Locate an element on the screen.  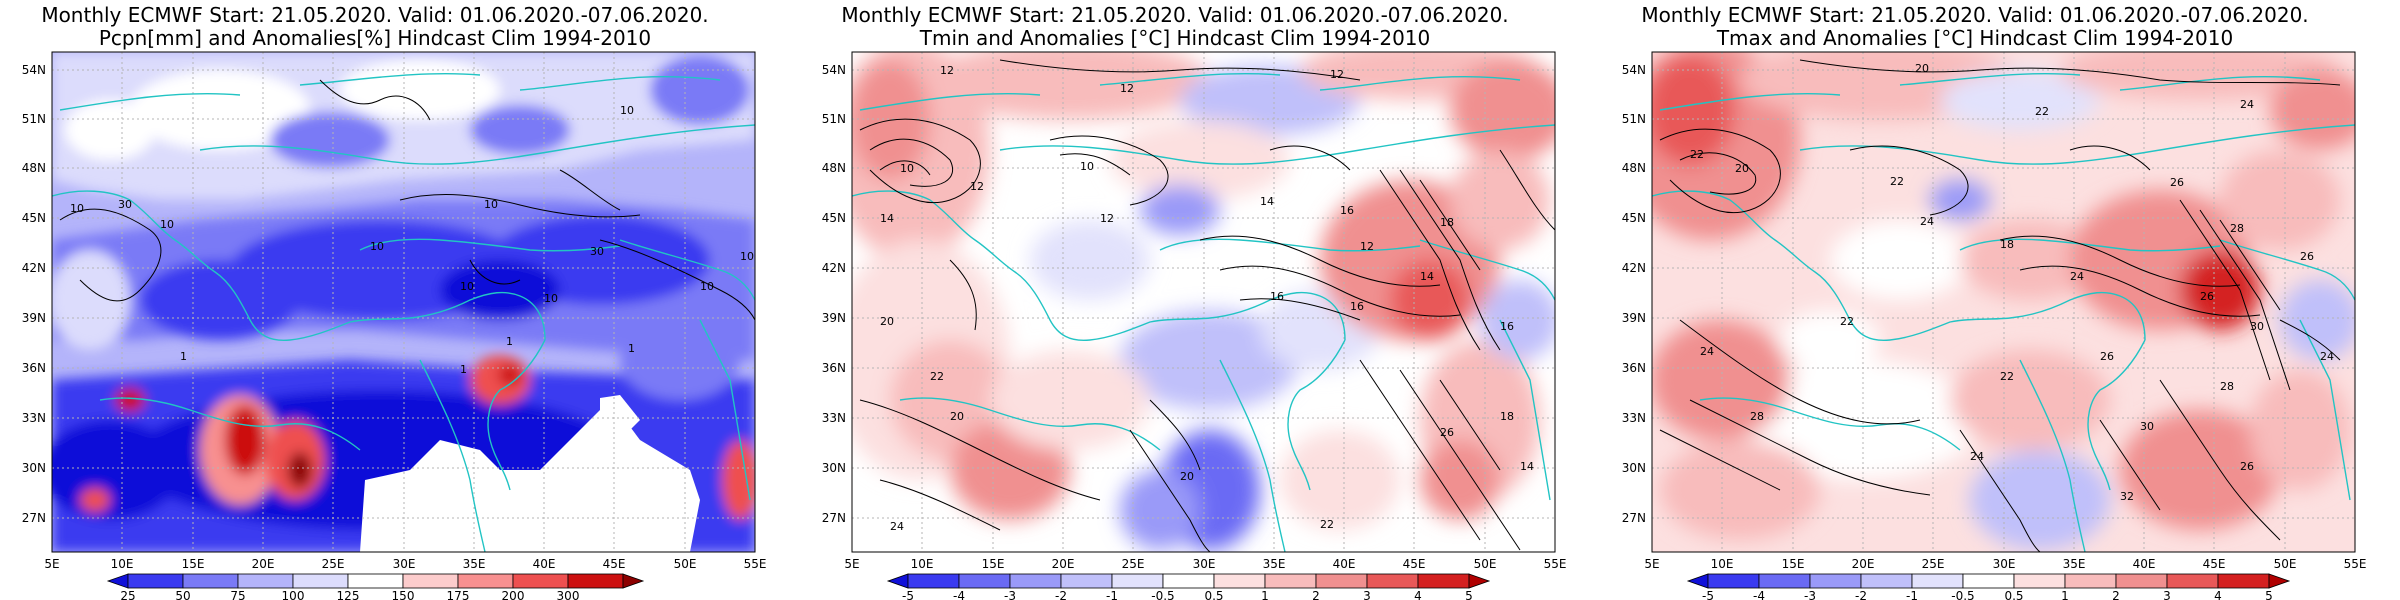
colorbar-label: 75 is located at coordinates (237, 594).